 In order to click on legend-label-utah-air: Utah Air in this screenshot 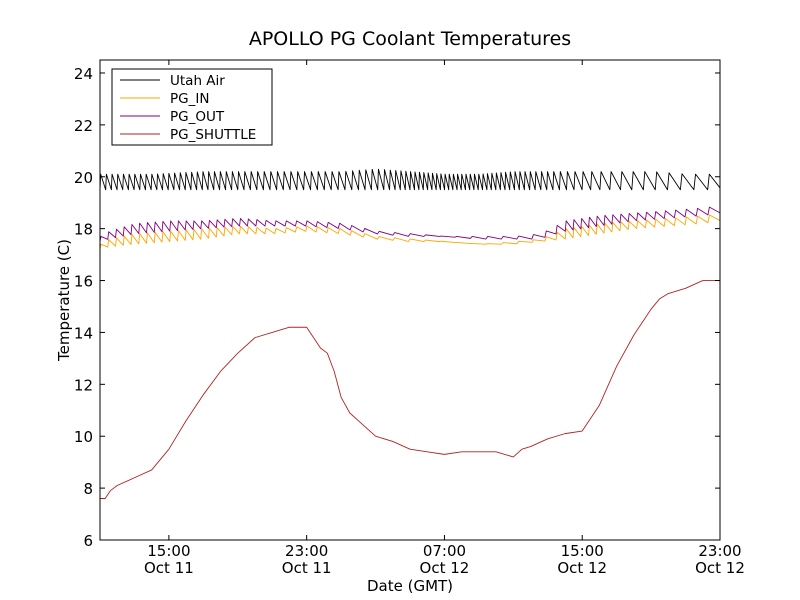, I will do `click(197, 81)`.